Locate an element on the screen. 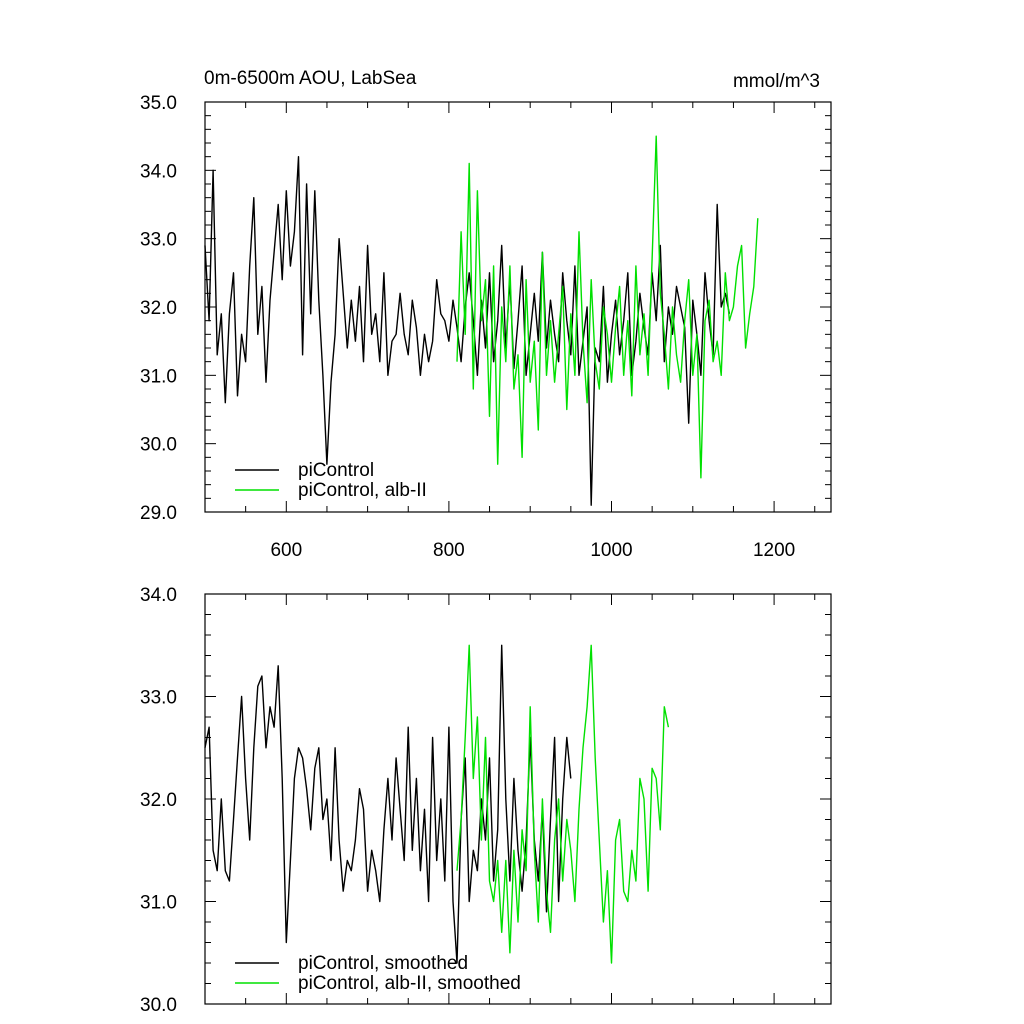 The image size is (1024, 1024). x-tick-label: 1200 is located at coordinates (774, 550).